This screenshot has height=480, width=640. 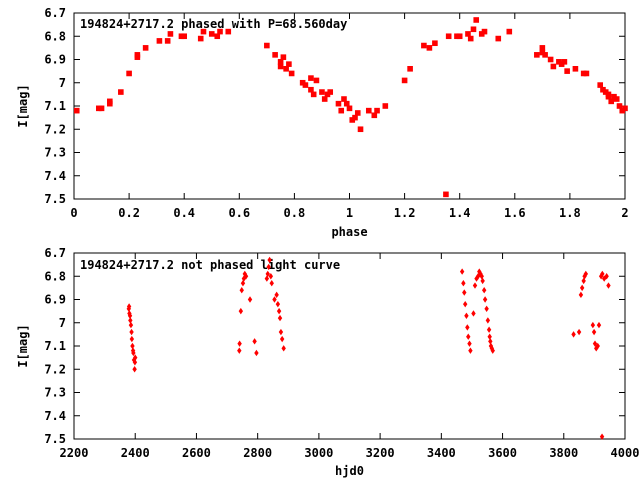 What do you see at coordinates (73, 213) in the screenshot?
I see `x-tick-label: 0` at bounding box center [73, 213].